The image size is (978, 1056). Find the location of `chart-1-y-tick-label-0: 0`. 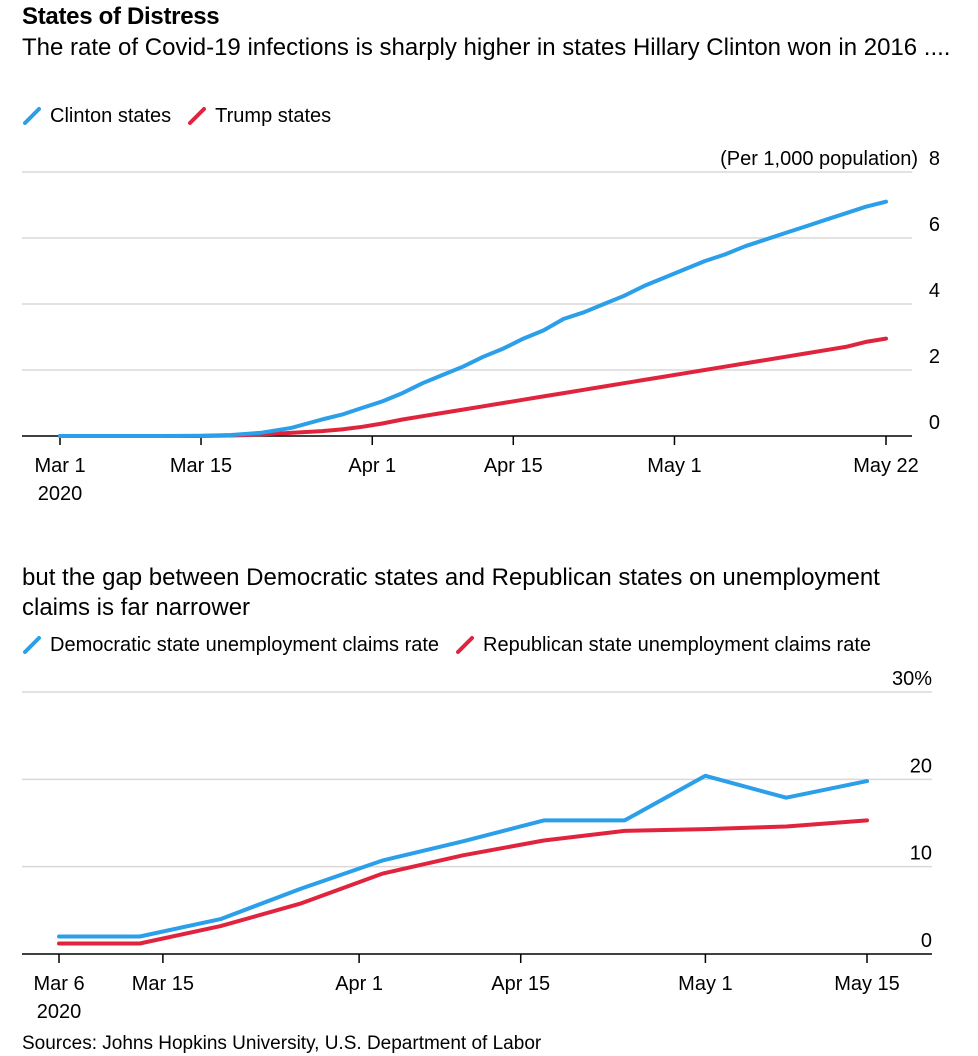

chart-1-y-tick-label-0: 0 is located at coordinates (934, 423).